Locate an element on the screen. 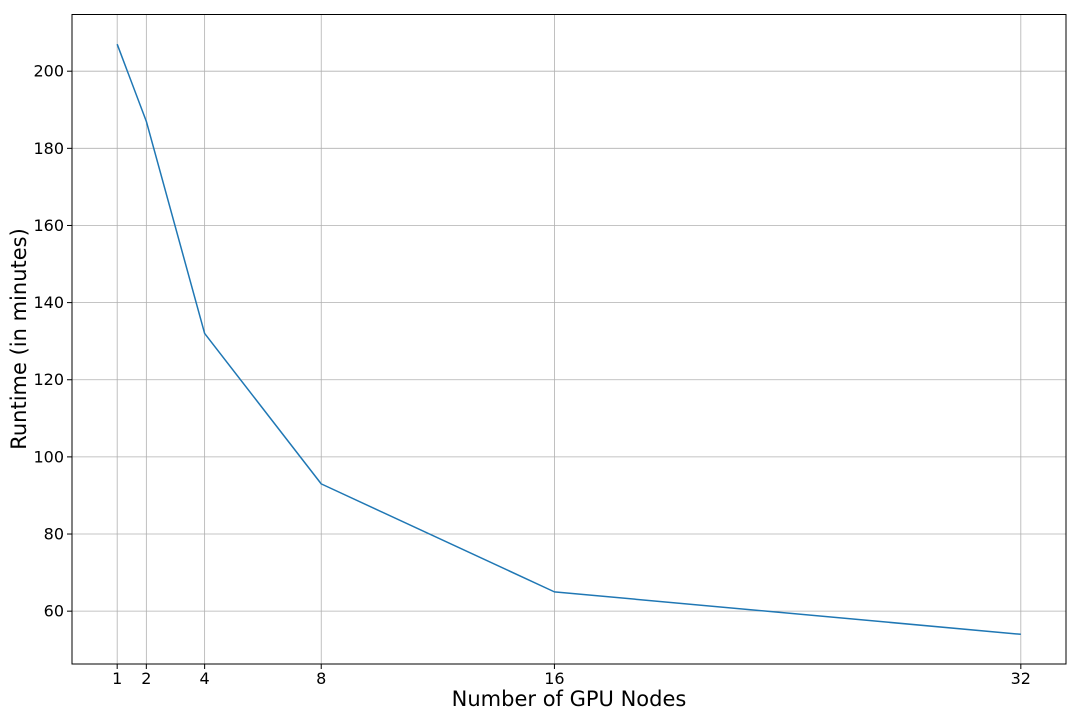  x-tick-label: 32 is located at coordinates (1021, 678).